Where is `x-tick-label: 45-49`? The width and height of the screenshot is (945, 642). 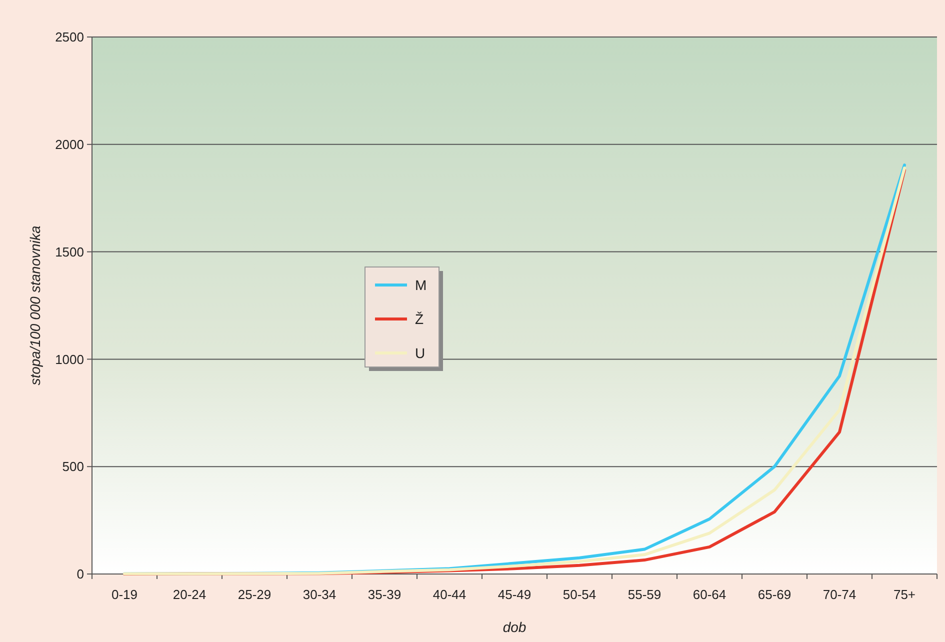 x-tick-label: 45-49 is located at coordinates (515, 594).